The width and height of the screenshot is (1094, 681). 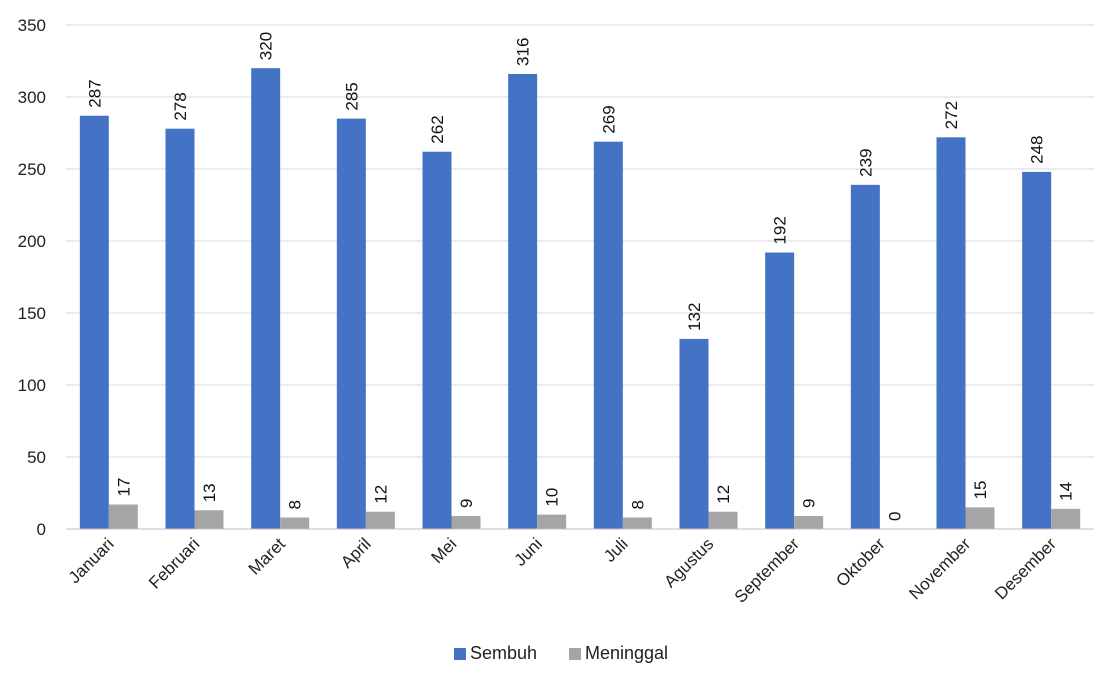 What do you see at coordinates (32, 25) in the screenshot?
I see `y-tick-label: 350` at bounding box center [32, 25].